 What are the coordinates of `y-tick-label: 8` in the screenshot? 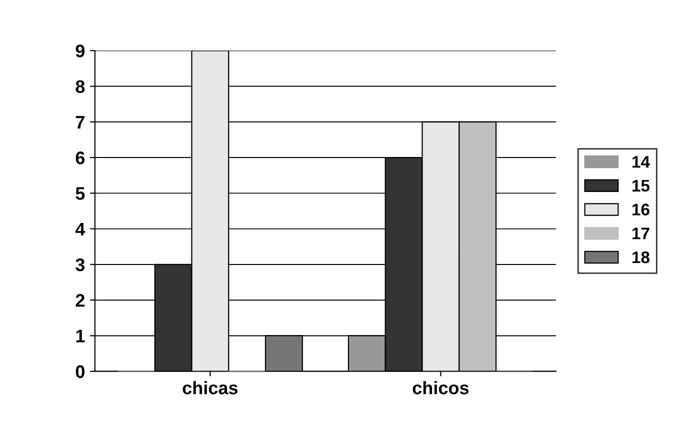 It's located at (80, 86).